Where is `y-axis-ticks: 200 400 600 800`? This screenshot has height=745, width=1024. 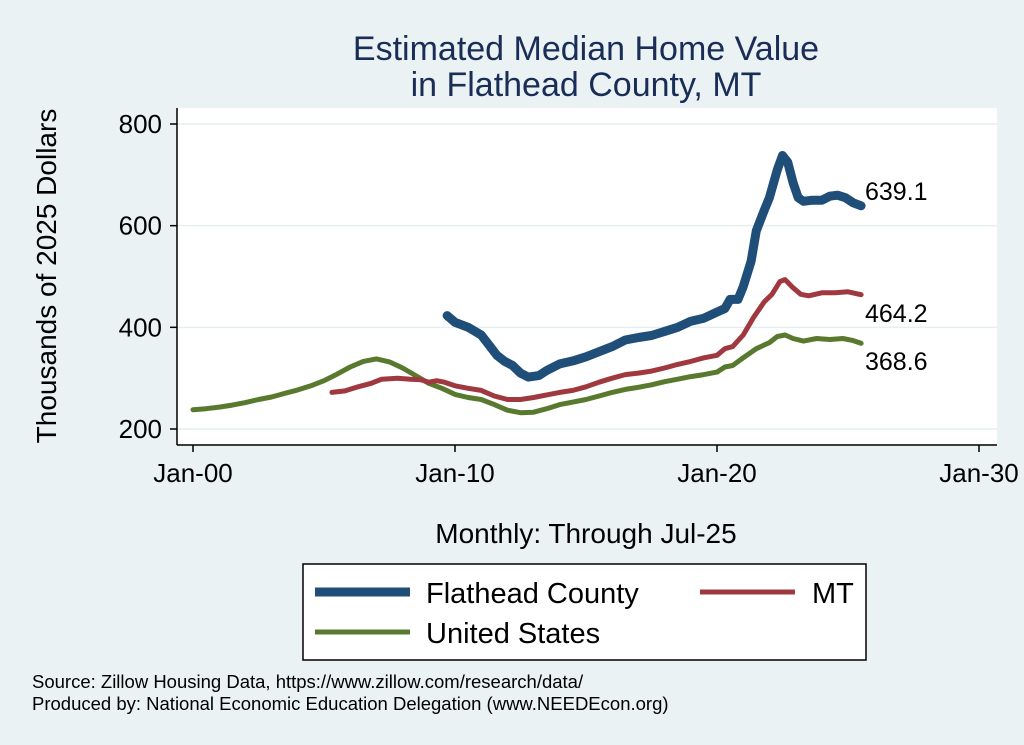 y-axis-ticks: 200 400 600 800 is located at coordinates (148, 276).